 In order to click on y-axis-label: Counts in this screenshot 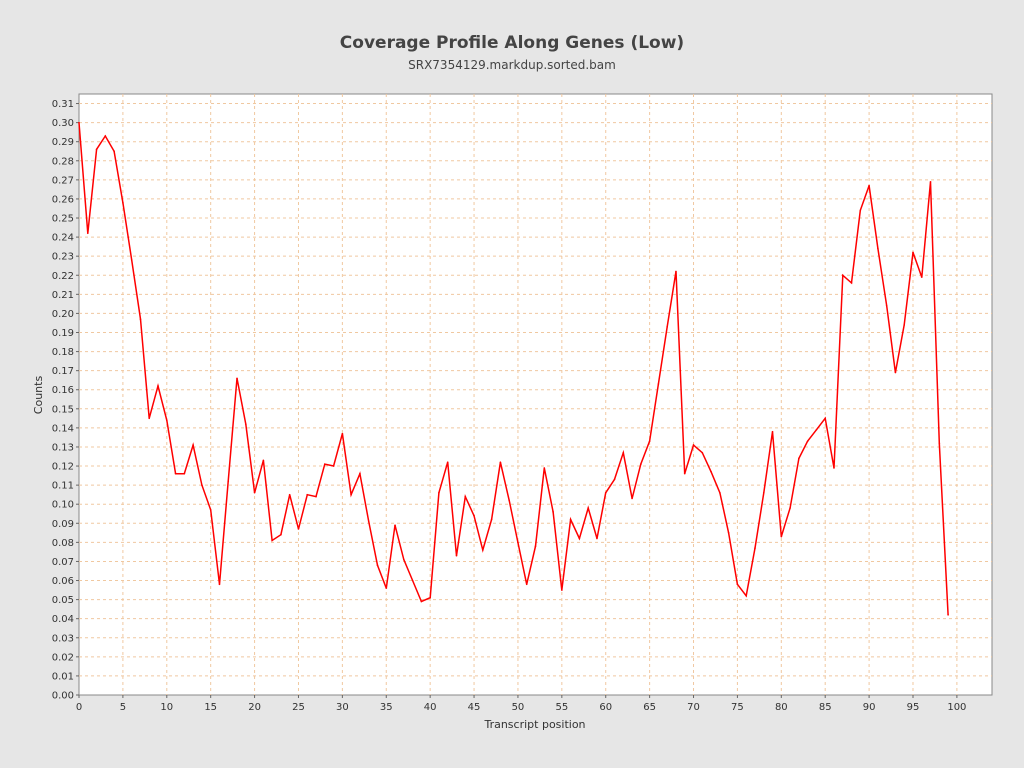, I will do `click(38, 395)`.